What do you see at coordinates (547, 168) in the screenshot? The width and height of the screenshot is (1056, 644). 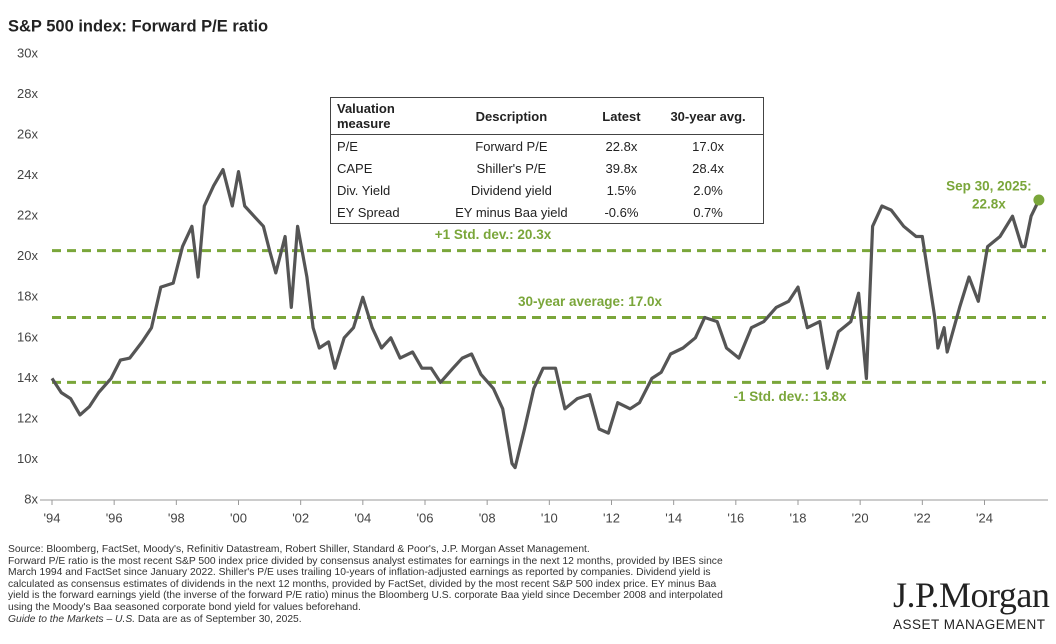 I see `table-row: CAPE Shiller's P/E 39.8x 28.4x` at bounding box center [547, 168].